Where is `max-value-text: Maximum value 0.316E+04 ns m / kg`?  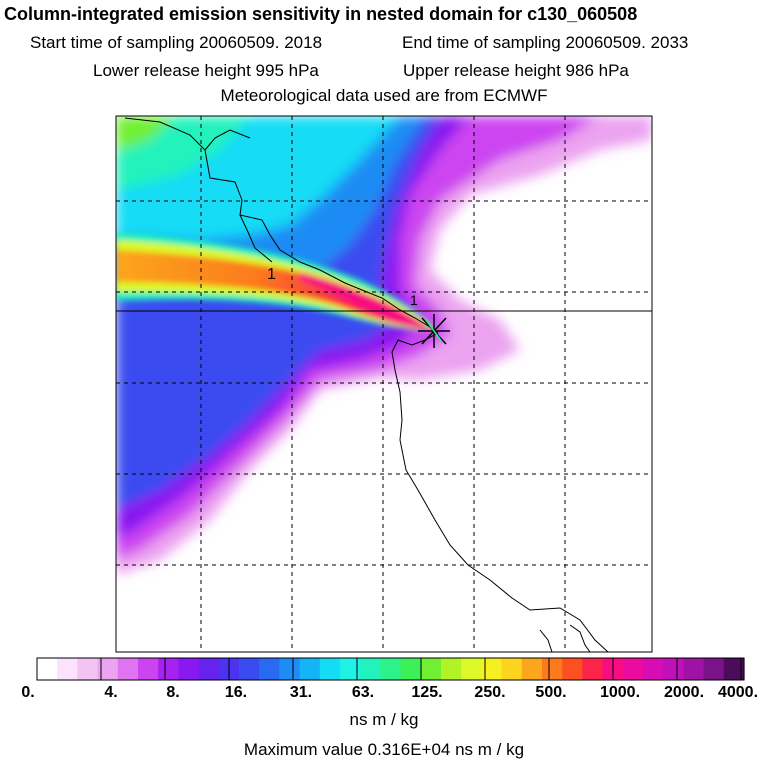 max-value-text: Maximum value 0.316E+04 ns m / kg is located at coordinates (384, 749).